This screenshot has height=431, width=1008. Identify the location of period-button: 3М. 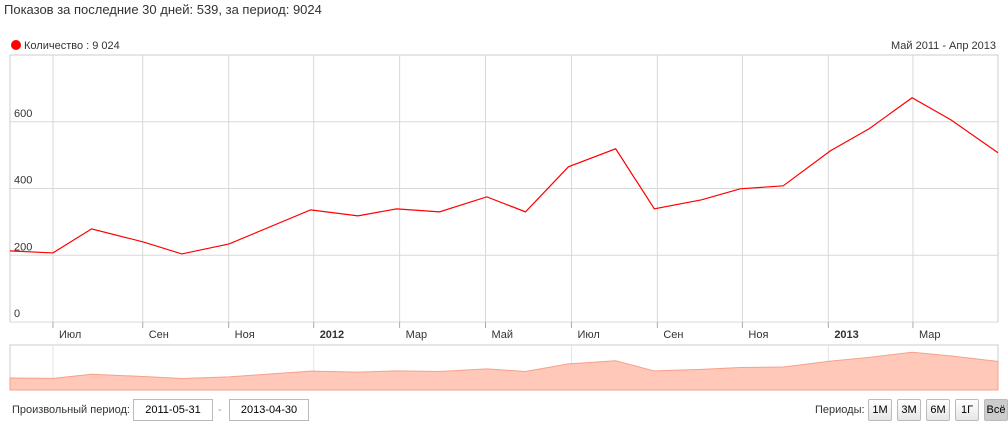
(909, 410).